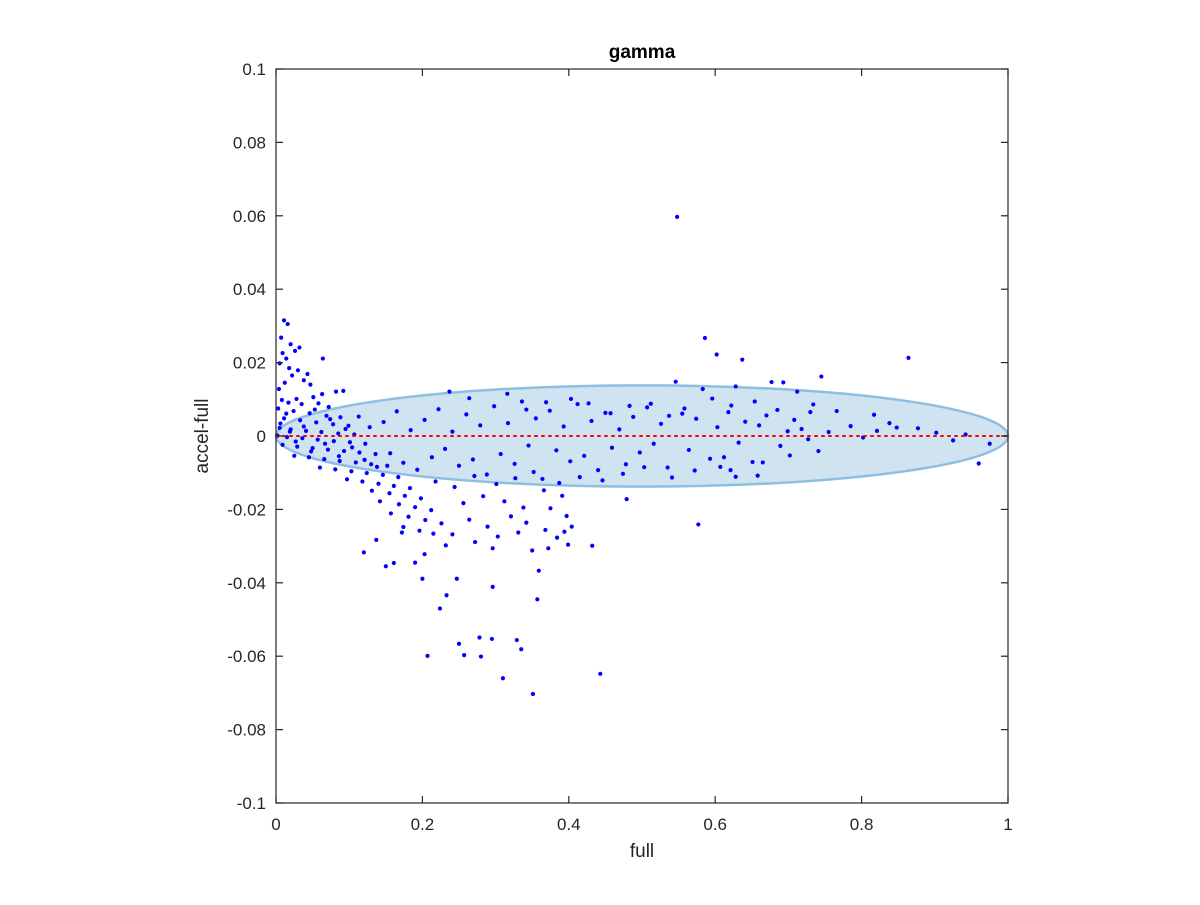  I want to click on y-tick-label: 0, so click(261, 436).